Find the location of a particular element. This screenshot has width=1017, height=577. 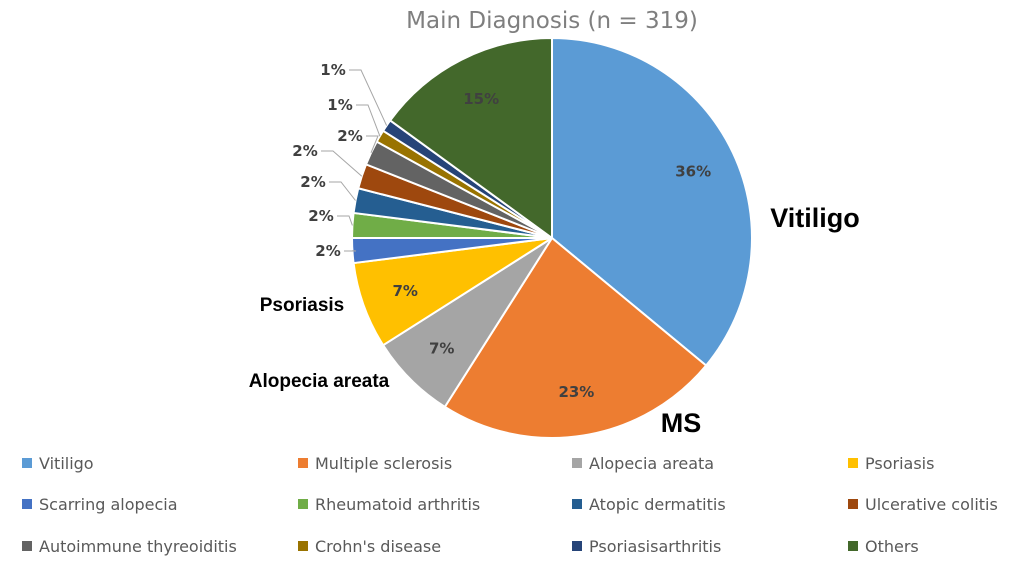

leader-line-ulcerative-colitis is located at coordinates (342, 163).